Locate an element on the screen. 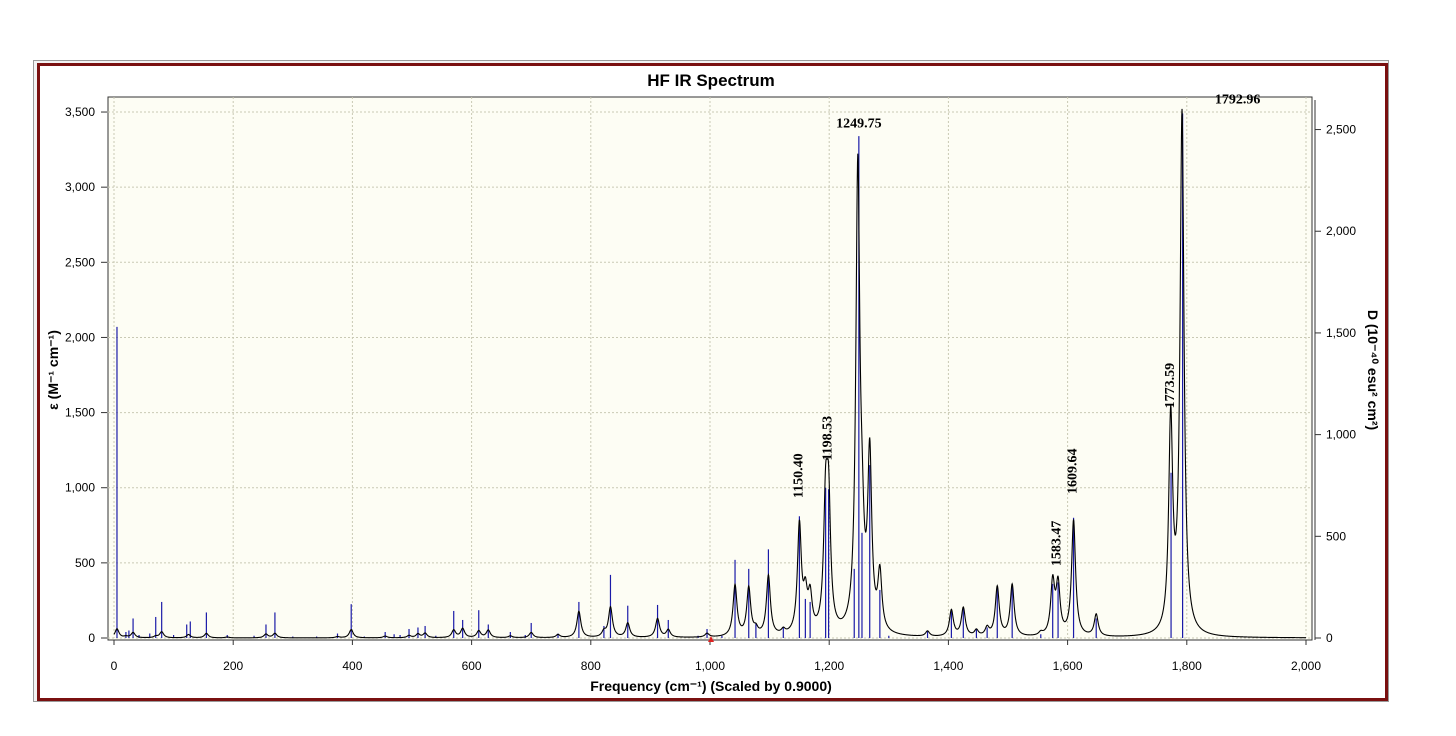  y2-tick-label: 1,500 is located at coordinates (1341, 333).